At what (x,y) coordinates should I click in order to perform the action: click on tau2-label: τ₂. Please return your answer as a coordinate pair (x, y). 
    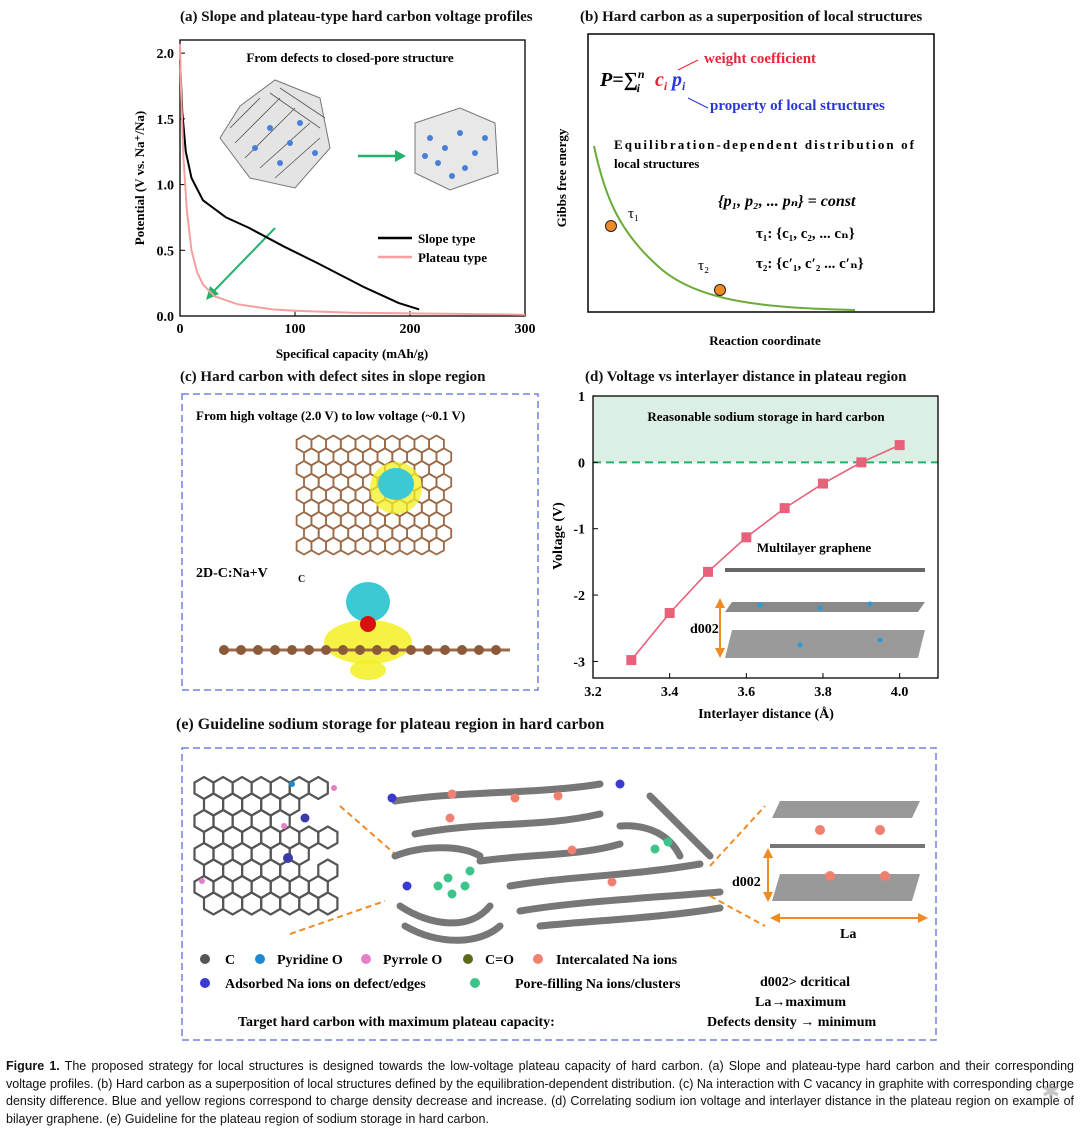
    Looking at the image, I should click on (703, 266).